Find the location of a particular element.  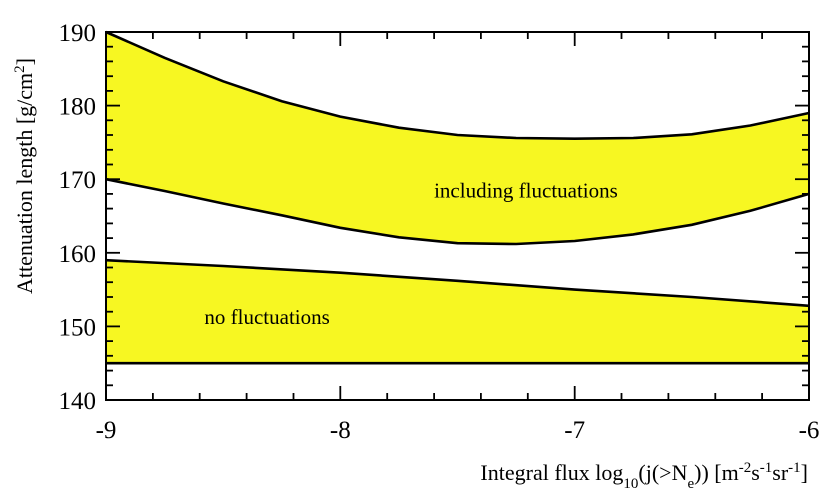

x-axis-title-sub-e: e is located at coordinates (690, 484).